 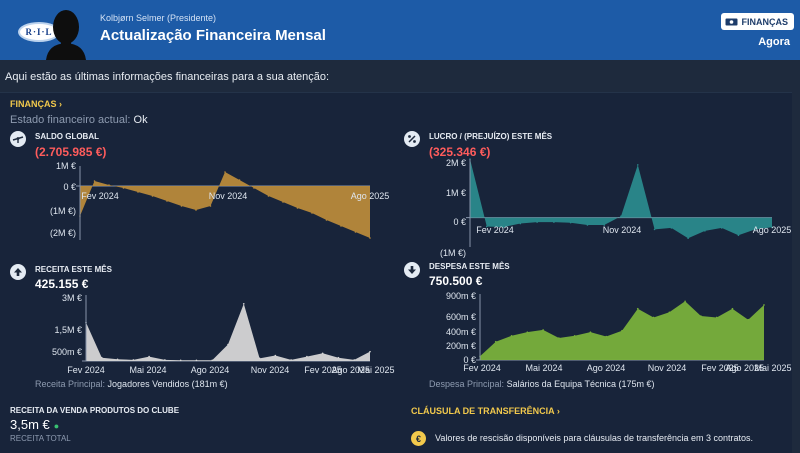 I want to click on message-title: Actualização Financeira Mensal, so click(x=213, y=35).